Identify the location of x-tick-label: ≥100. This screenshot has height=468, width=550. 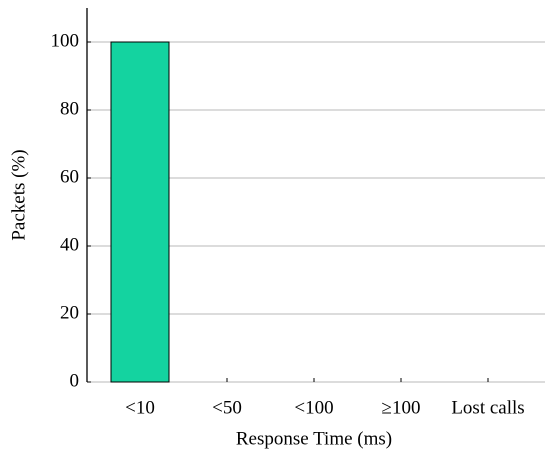
(401, 407).